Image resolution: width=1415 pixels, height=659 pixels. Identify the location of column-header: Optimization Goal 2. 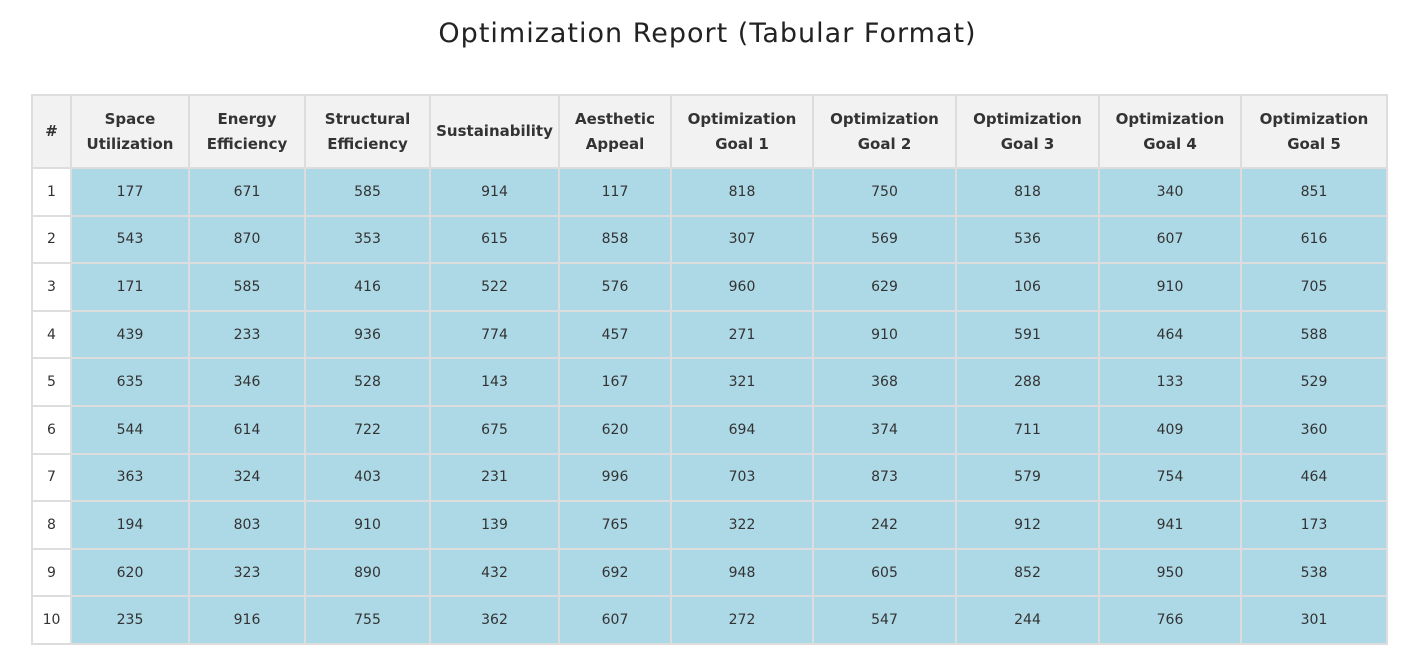
(884, 131).